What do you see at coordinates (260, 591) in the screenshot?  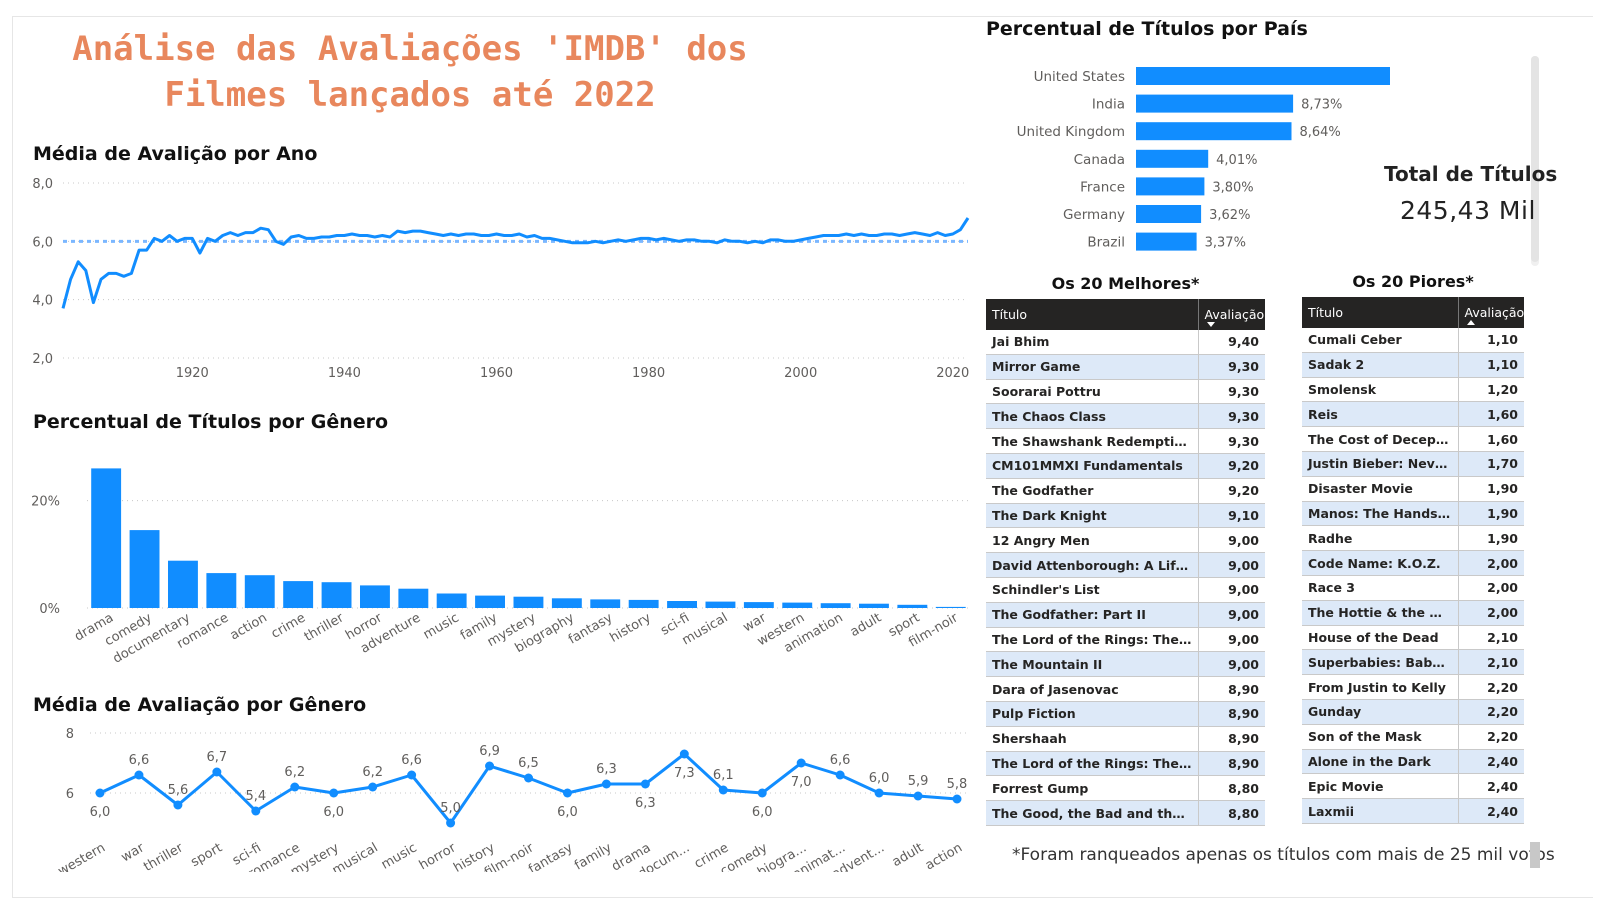 I see `bar-action` at bounding box center [260, 591].